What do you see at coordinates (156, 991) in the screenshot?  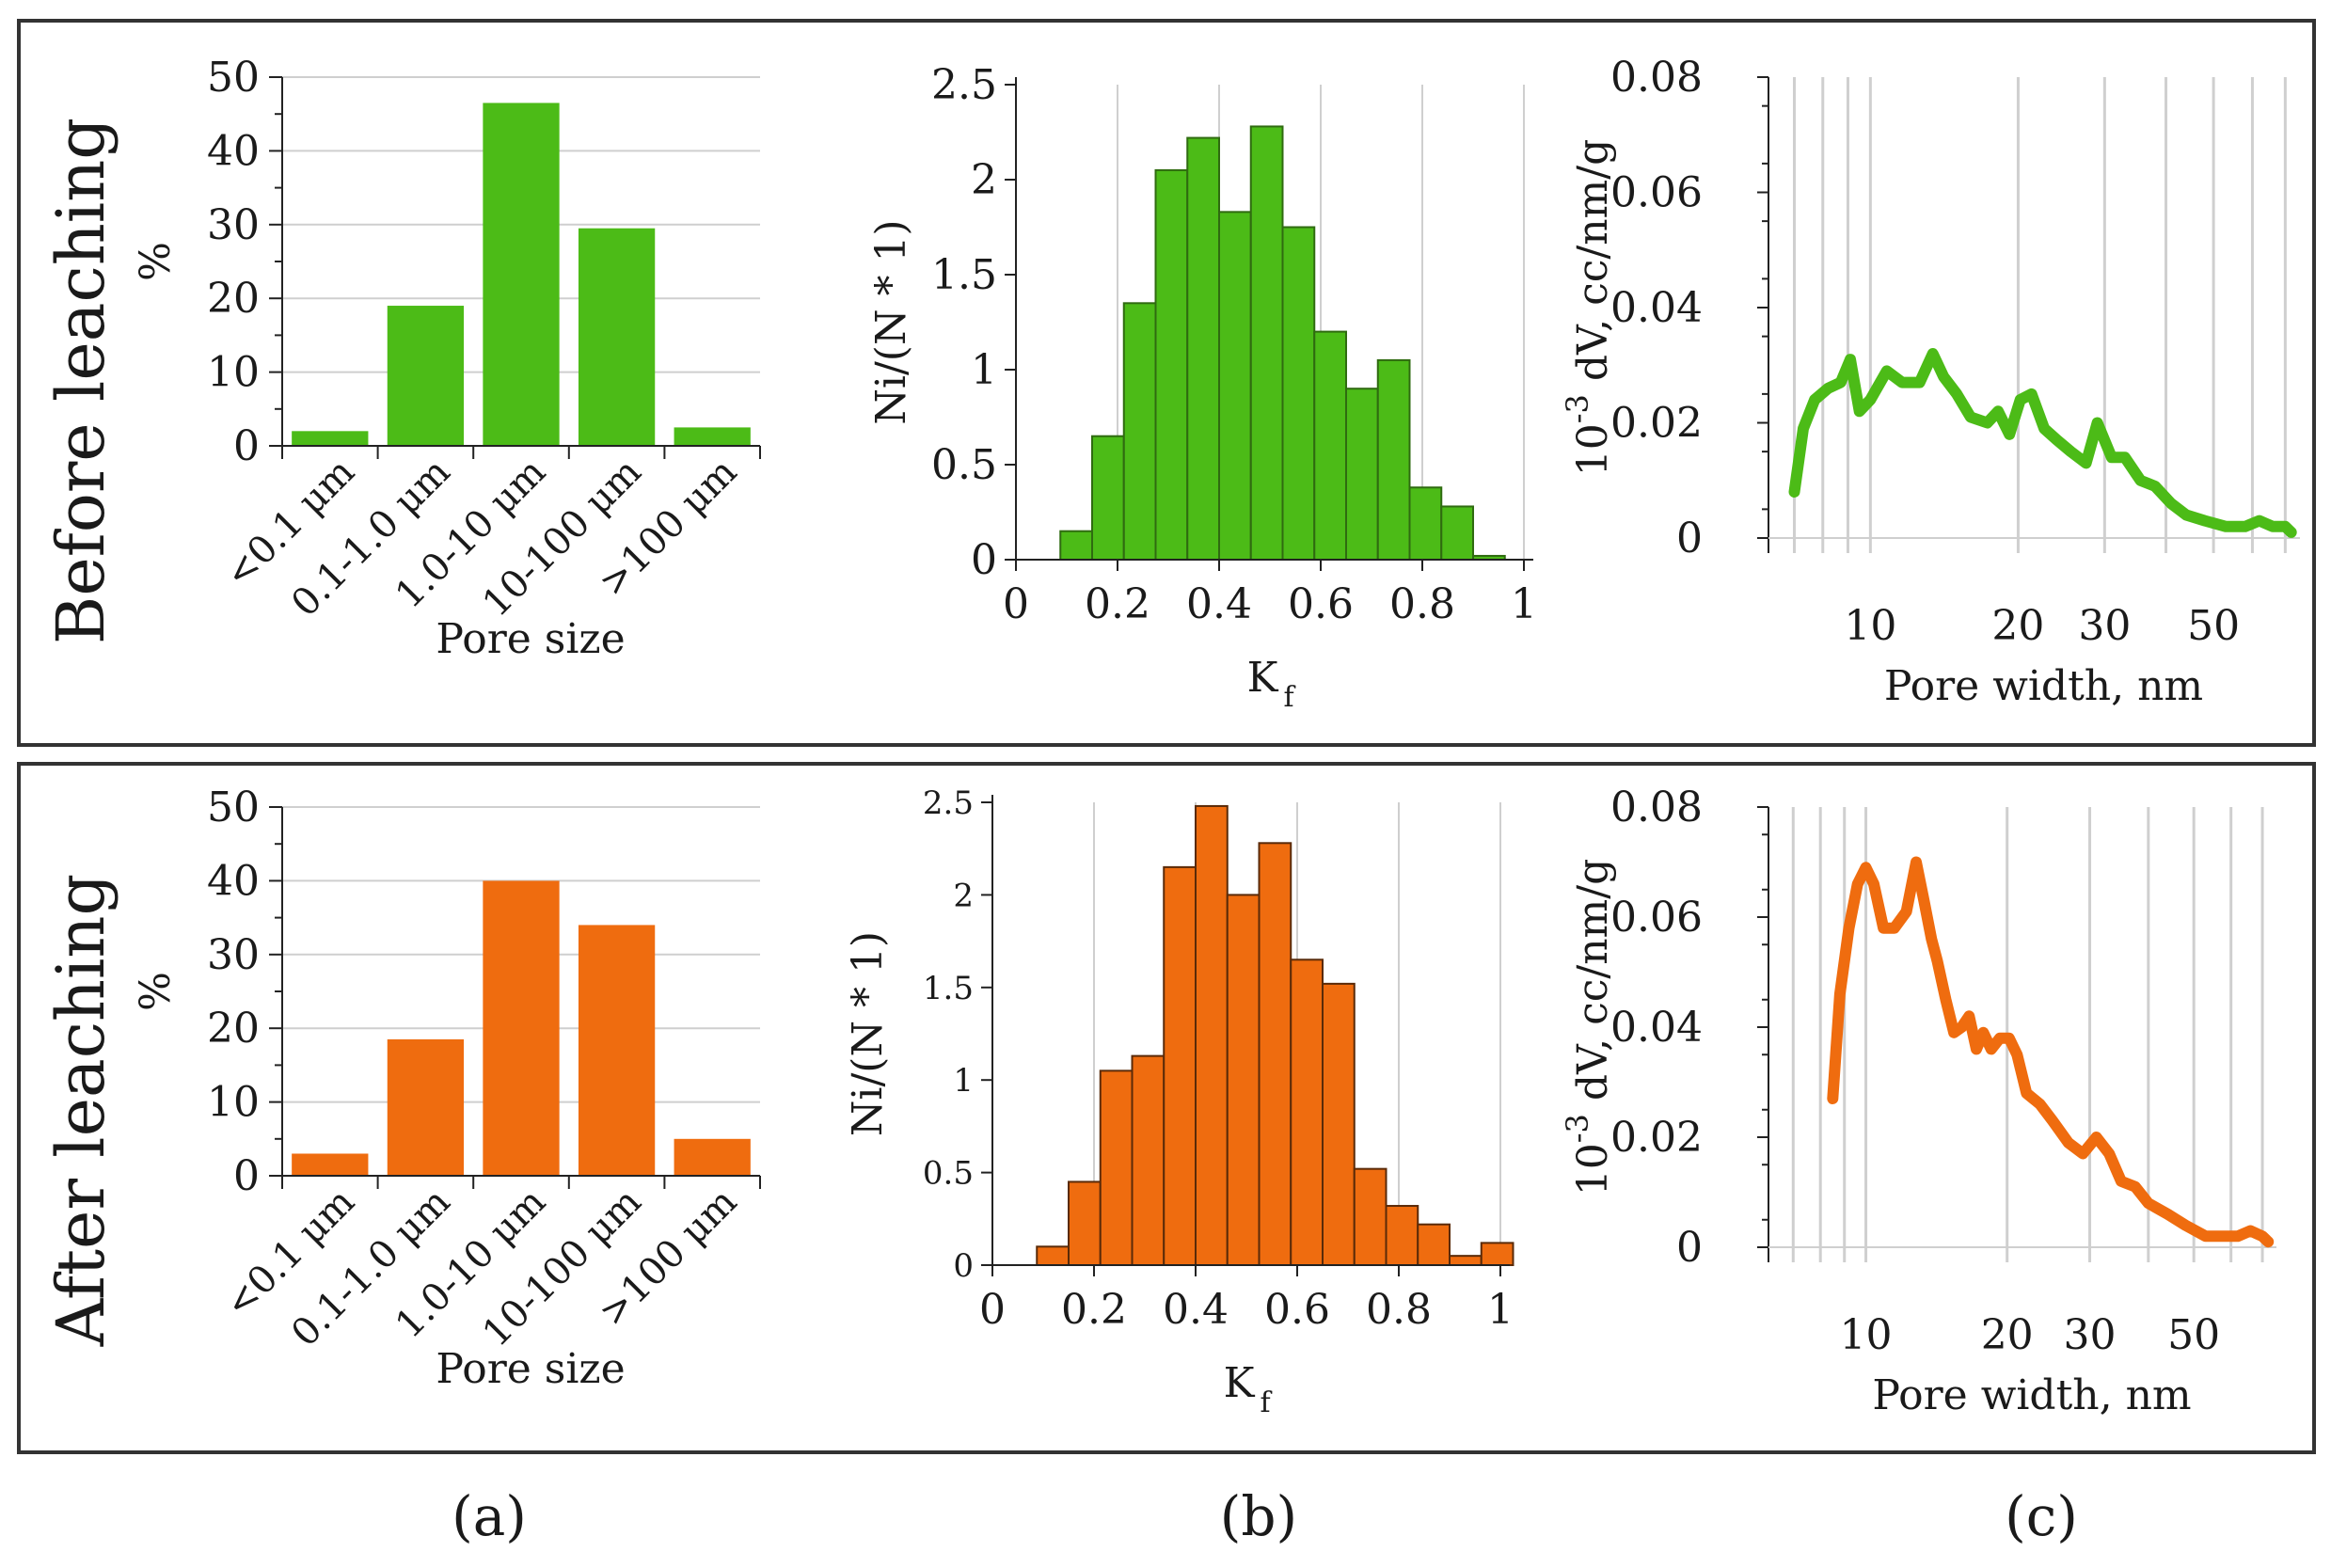 I see `y-axis-title: %` at bounding box center [156, 991].